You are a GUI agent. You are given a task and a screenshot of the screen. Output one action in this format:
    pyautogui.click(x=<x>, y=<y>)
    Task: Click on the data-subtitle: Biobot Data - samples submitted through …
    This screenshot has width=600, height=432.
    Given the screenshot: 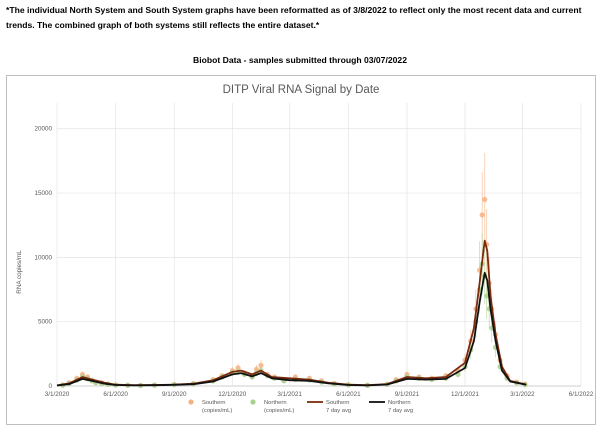 What is the action you would take?
    pyautogui.click(x=300, y=60)
    